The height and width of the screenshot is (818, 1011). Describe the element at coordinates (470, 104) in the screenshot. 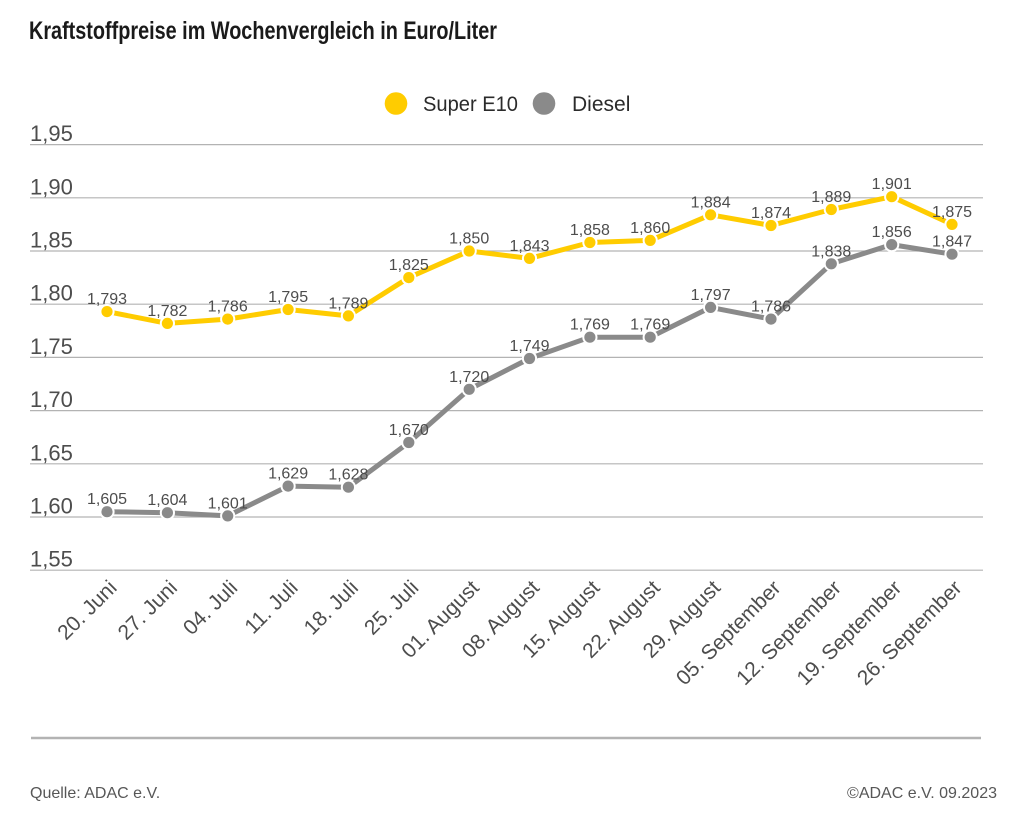

I see `svg-text: Super E10` at that location.